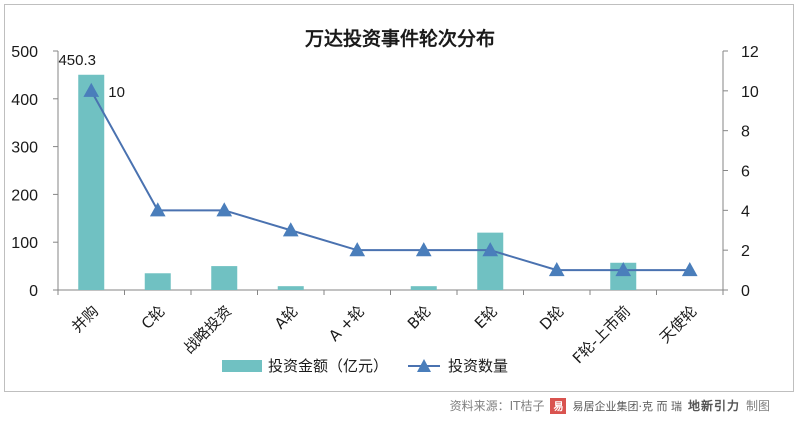  Describe the element at coordinates (242, 366) in the screenshot. I see `legend-bar-swatch` at that location.